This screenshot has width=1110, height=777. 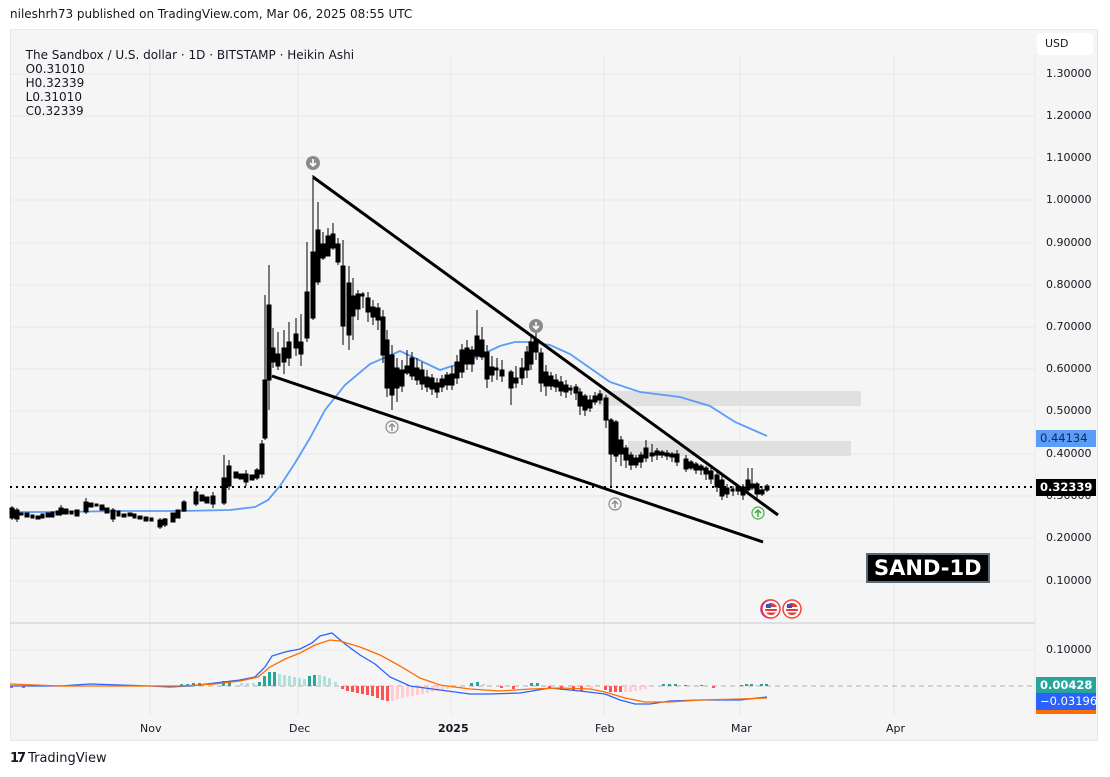 I want to click on footer-brand: 17 TradingView, so click(x=58, y=758).